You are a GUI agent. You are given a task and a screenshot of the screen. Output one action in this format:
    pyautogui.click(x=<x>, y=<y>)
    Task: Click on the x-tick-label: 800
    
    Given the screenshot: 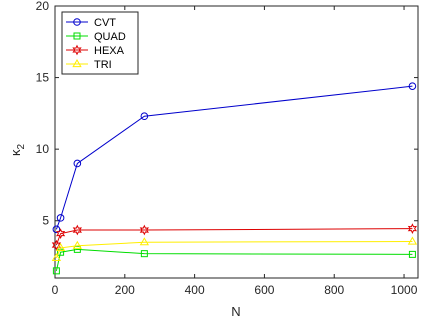 What is the action you would take?
    pyautogui.click(x=334, y=290)
    